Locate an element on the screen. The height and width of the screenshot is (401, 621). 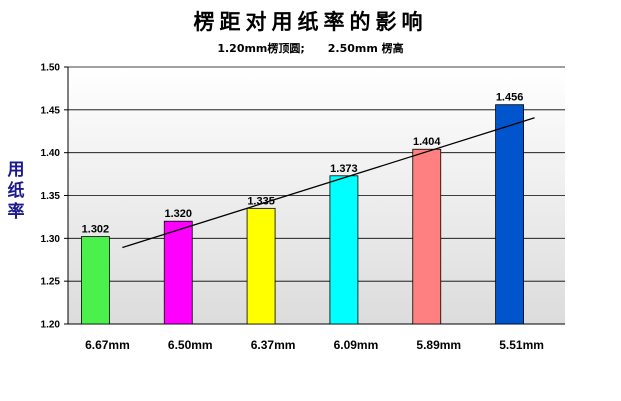
y-tick-label: 1.50 is located at coordinates (51, 68).